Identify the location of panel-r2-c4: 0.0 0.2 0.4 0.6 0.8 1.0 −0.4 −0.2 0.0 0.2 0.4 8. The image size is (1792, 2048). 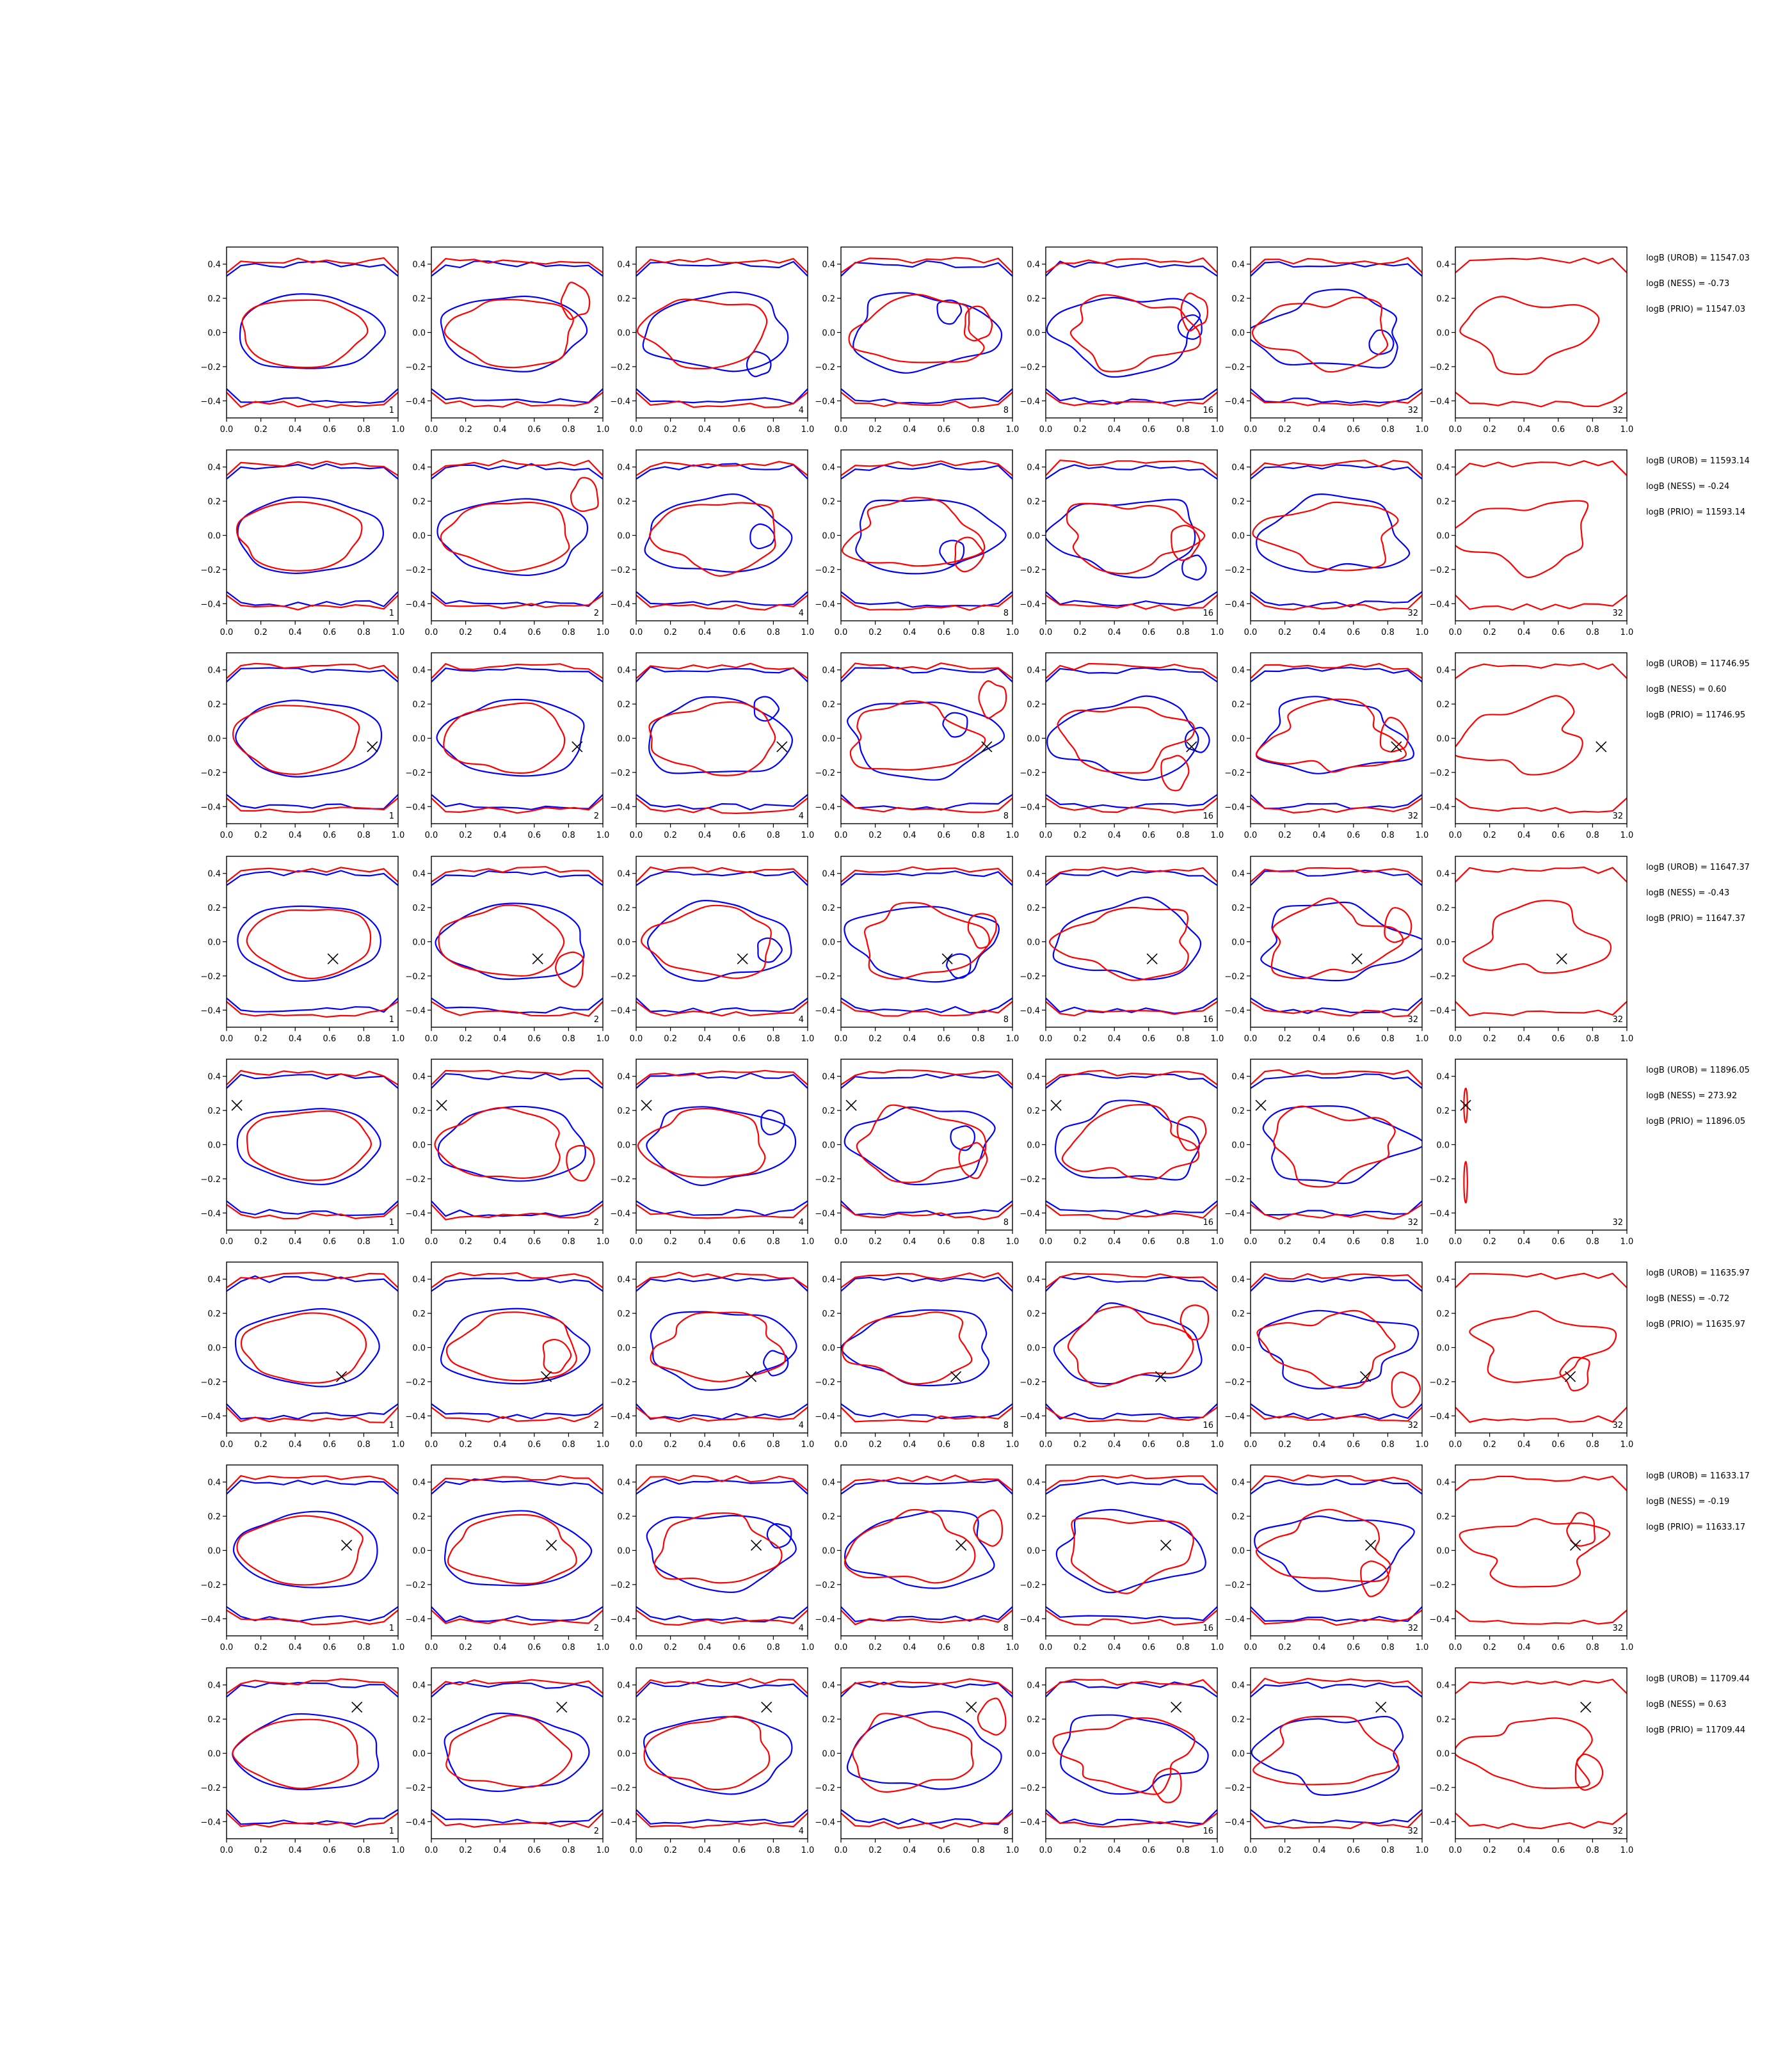
(917, 543).